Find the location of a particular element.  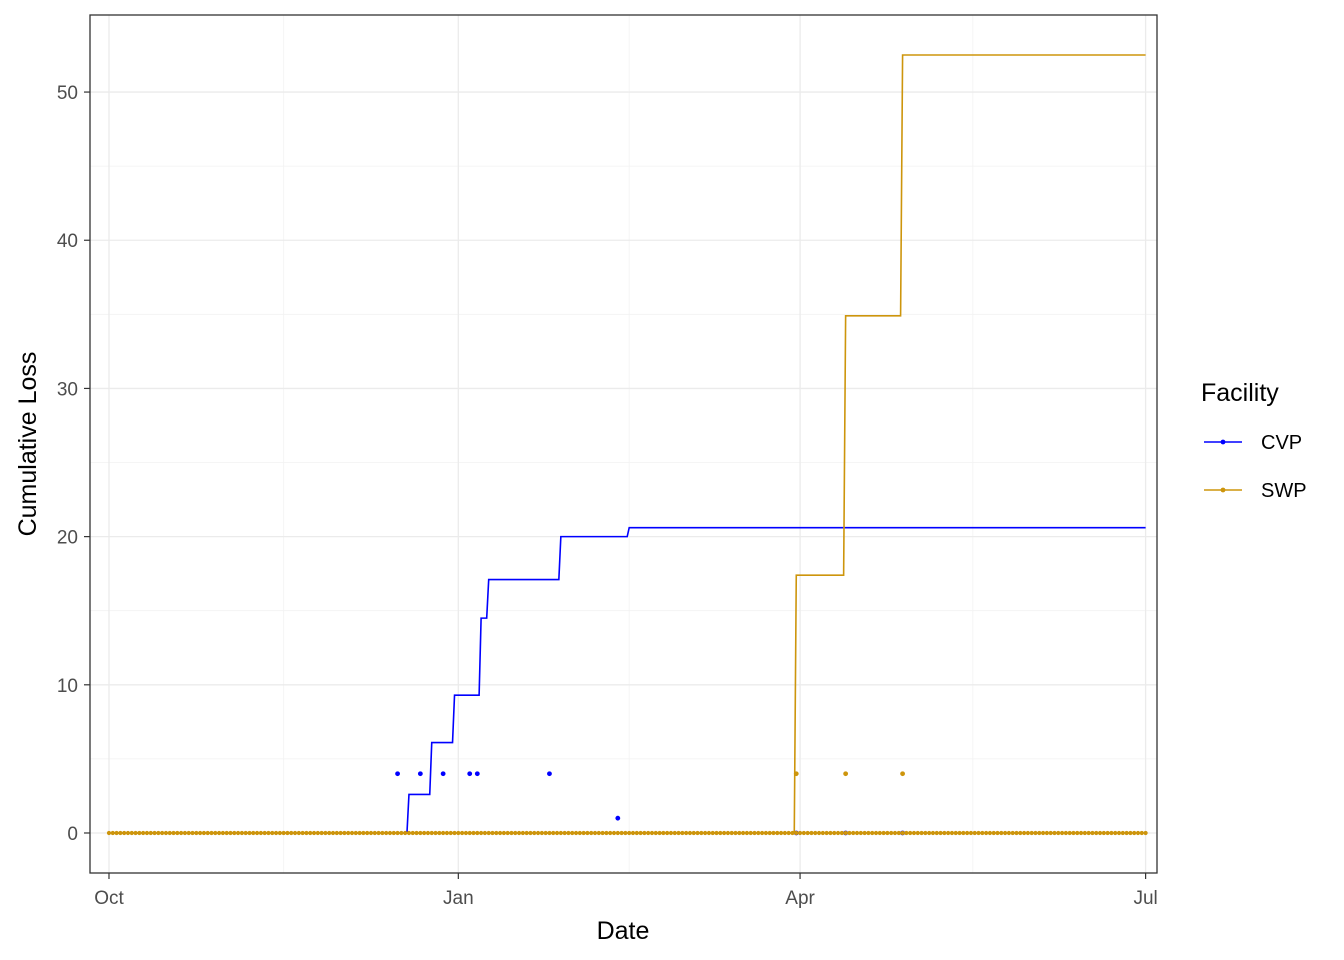

legend-key-point is located at coordinates (1223, 490).